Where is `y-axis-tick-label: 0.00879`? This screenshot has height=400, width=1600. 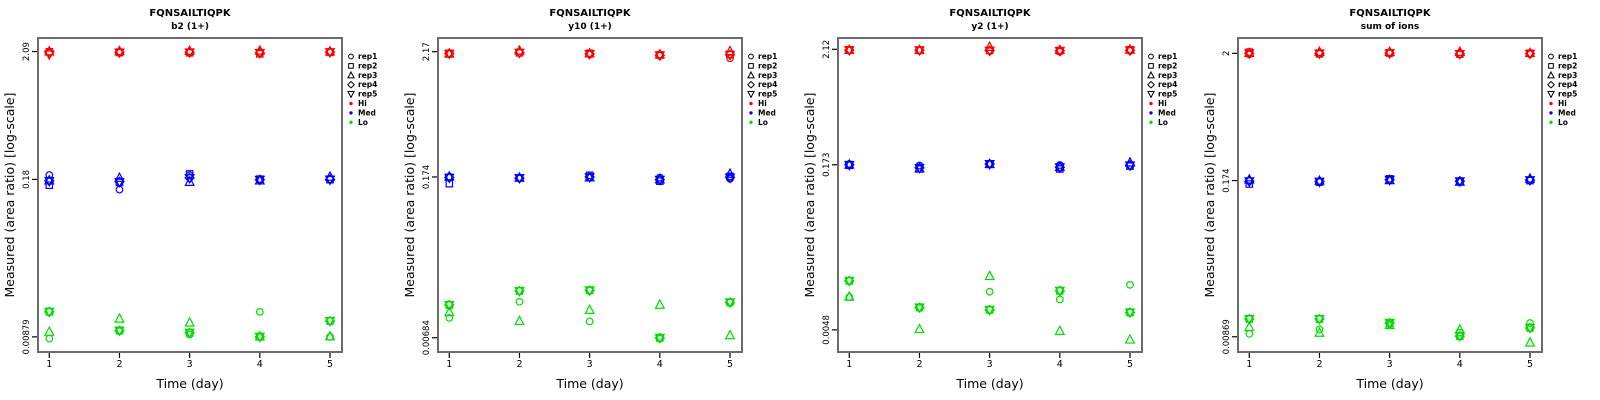
y-axis-tick-label: 0.00879 is located at coordinates (27, 336).